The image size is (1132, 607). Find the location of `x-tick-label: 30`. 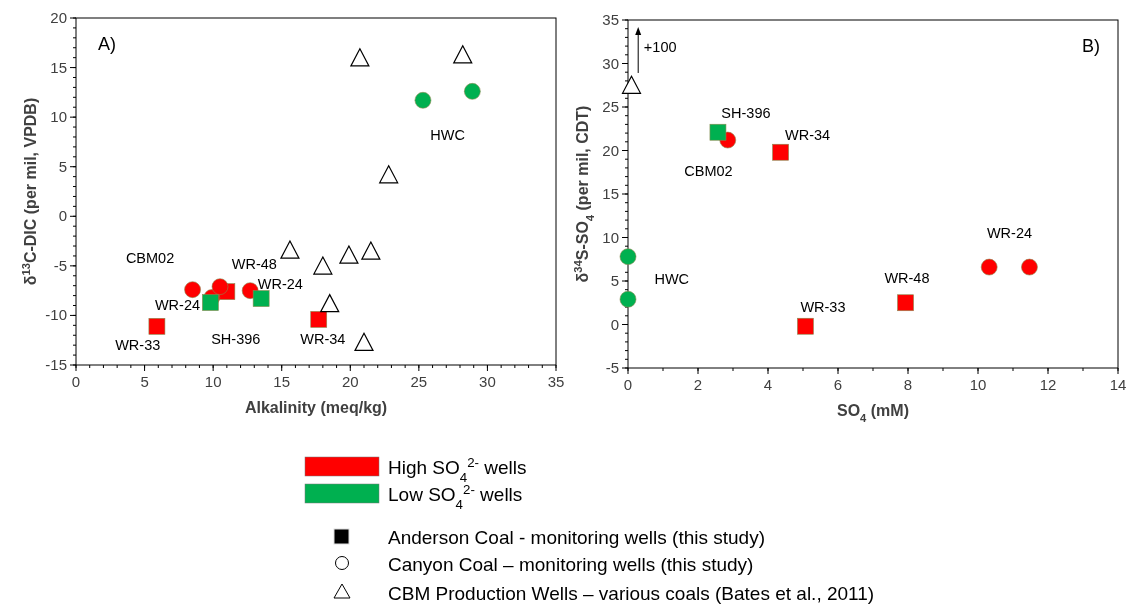

x-tick-label: 30 is located at coordinates (487, 381).